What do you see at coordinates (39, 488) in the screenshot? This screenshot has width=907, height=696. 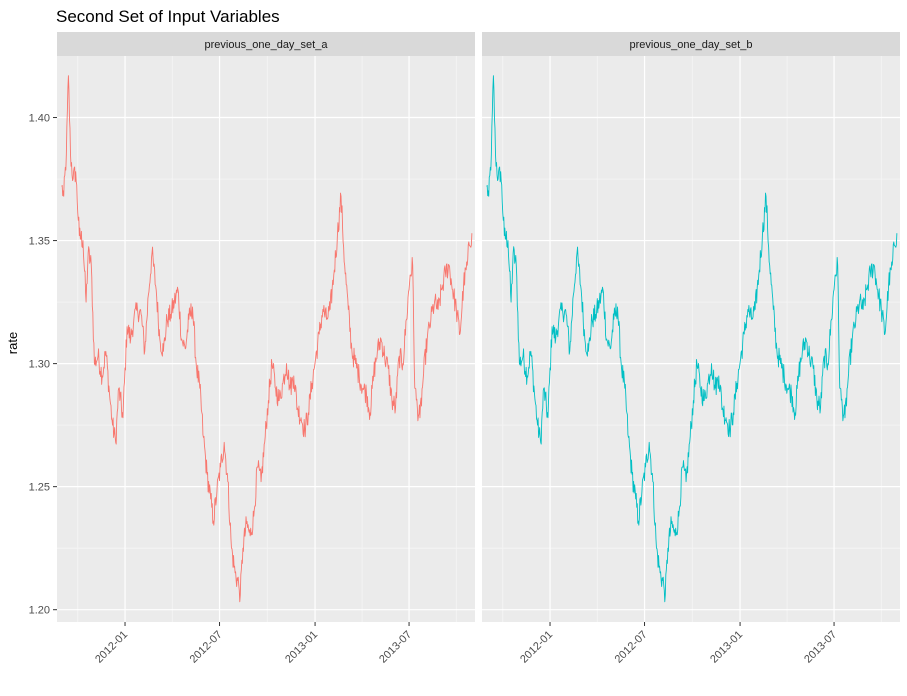 I see `y-tick-label: 1.25` at bounding box center [39, 488].